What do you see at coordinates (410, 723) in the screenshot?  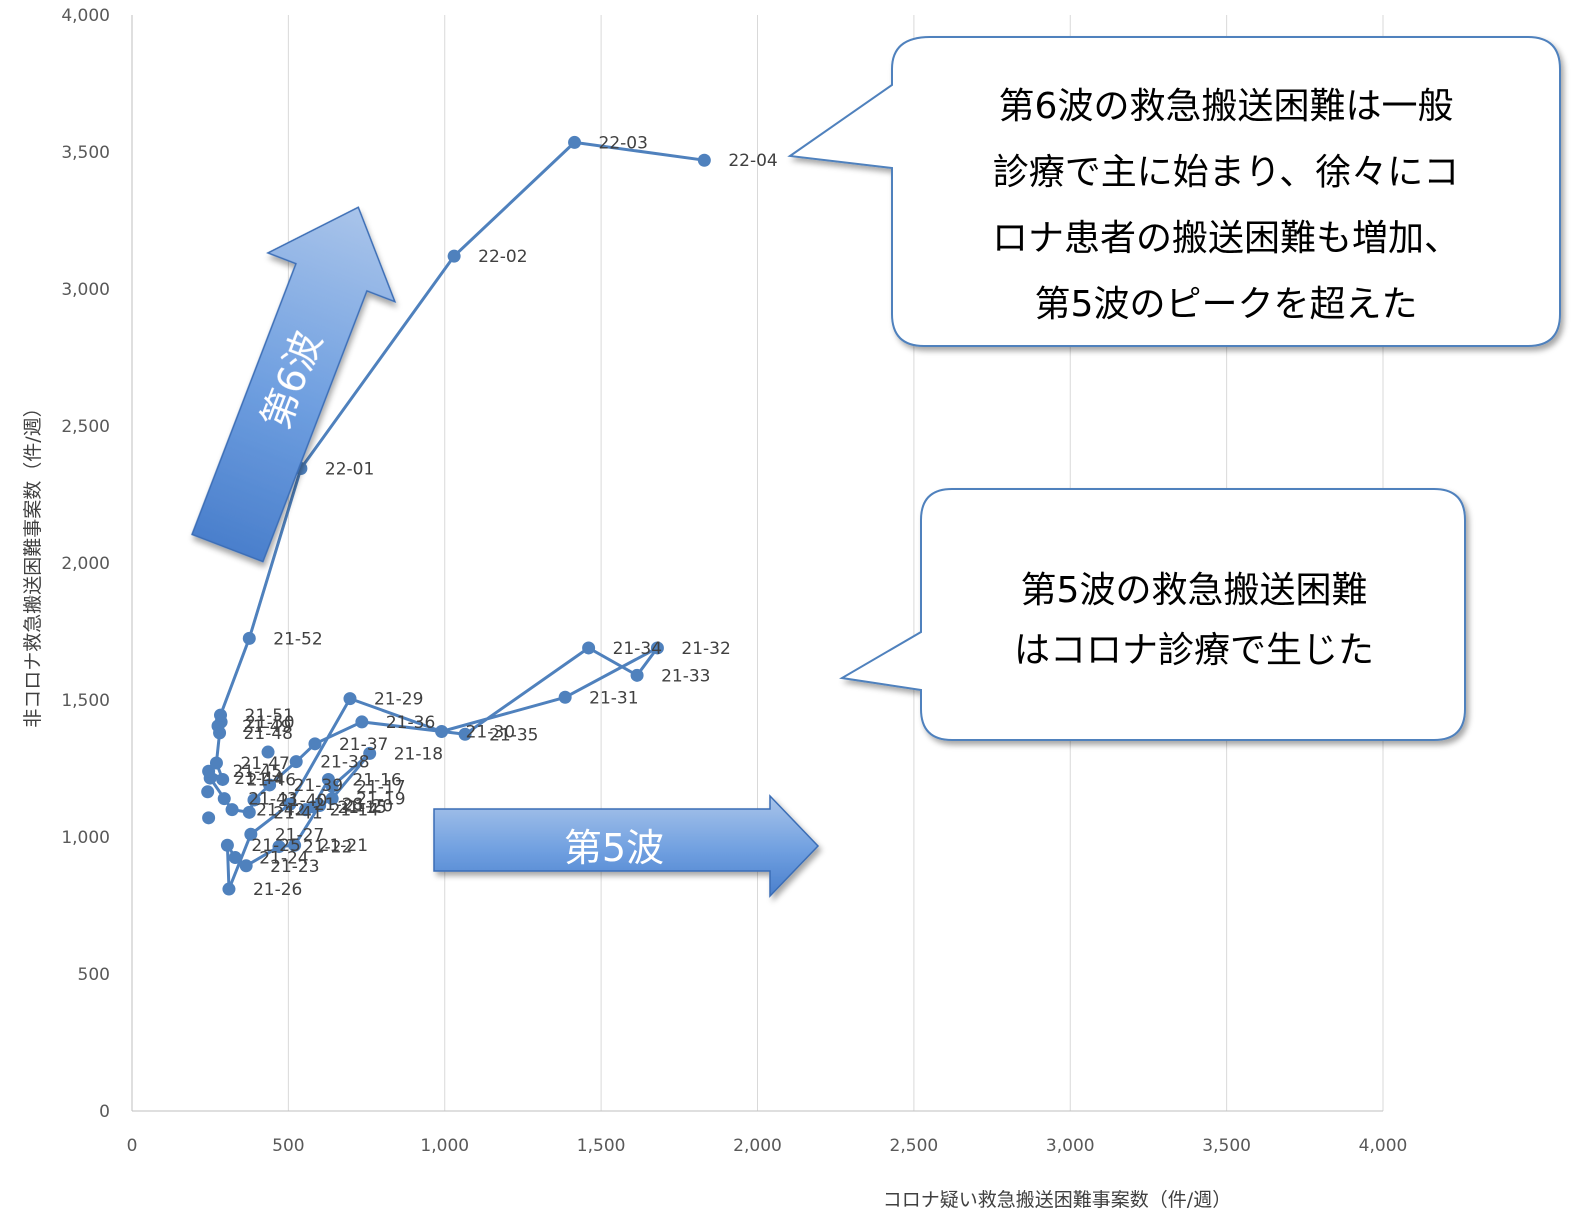 I see `data-label: 21-36` at bounding box center [410, 723].